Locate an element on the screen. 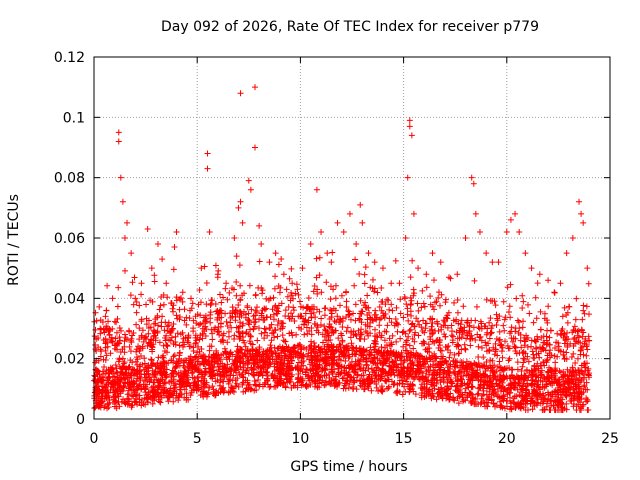 The image size is (640, 480). y-tick-label: 0.08 is located at coordinates (69, 179).